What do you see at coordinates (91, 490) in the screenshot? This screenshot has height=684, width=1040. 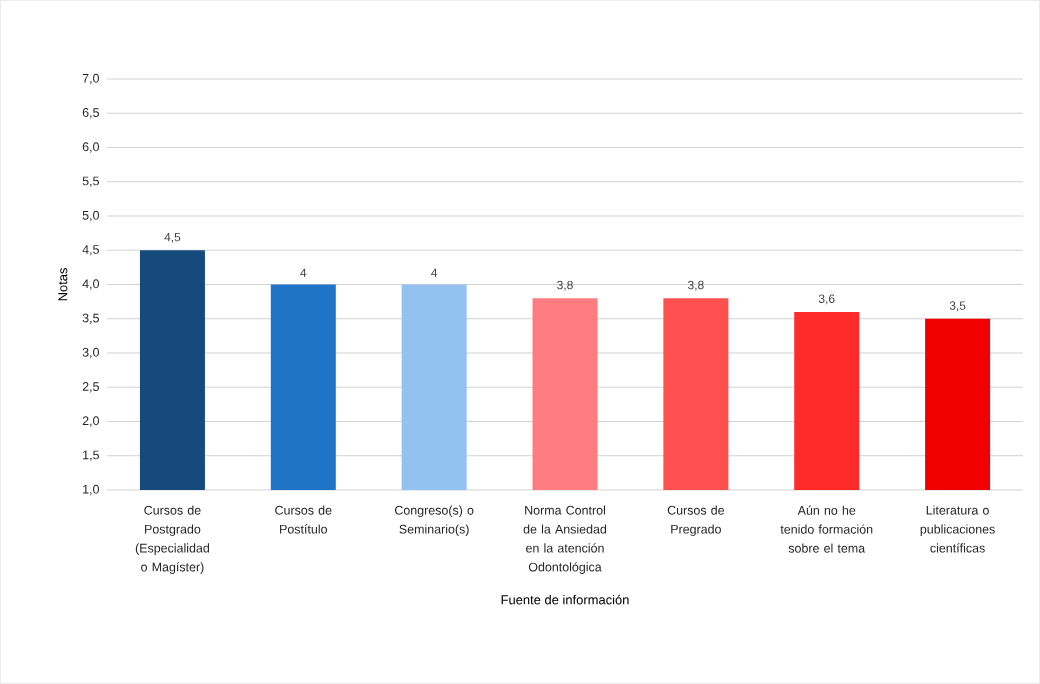 I see `y-tick-label: 1,0` at bounding box center [91, 490].